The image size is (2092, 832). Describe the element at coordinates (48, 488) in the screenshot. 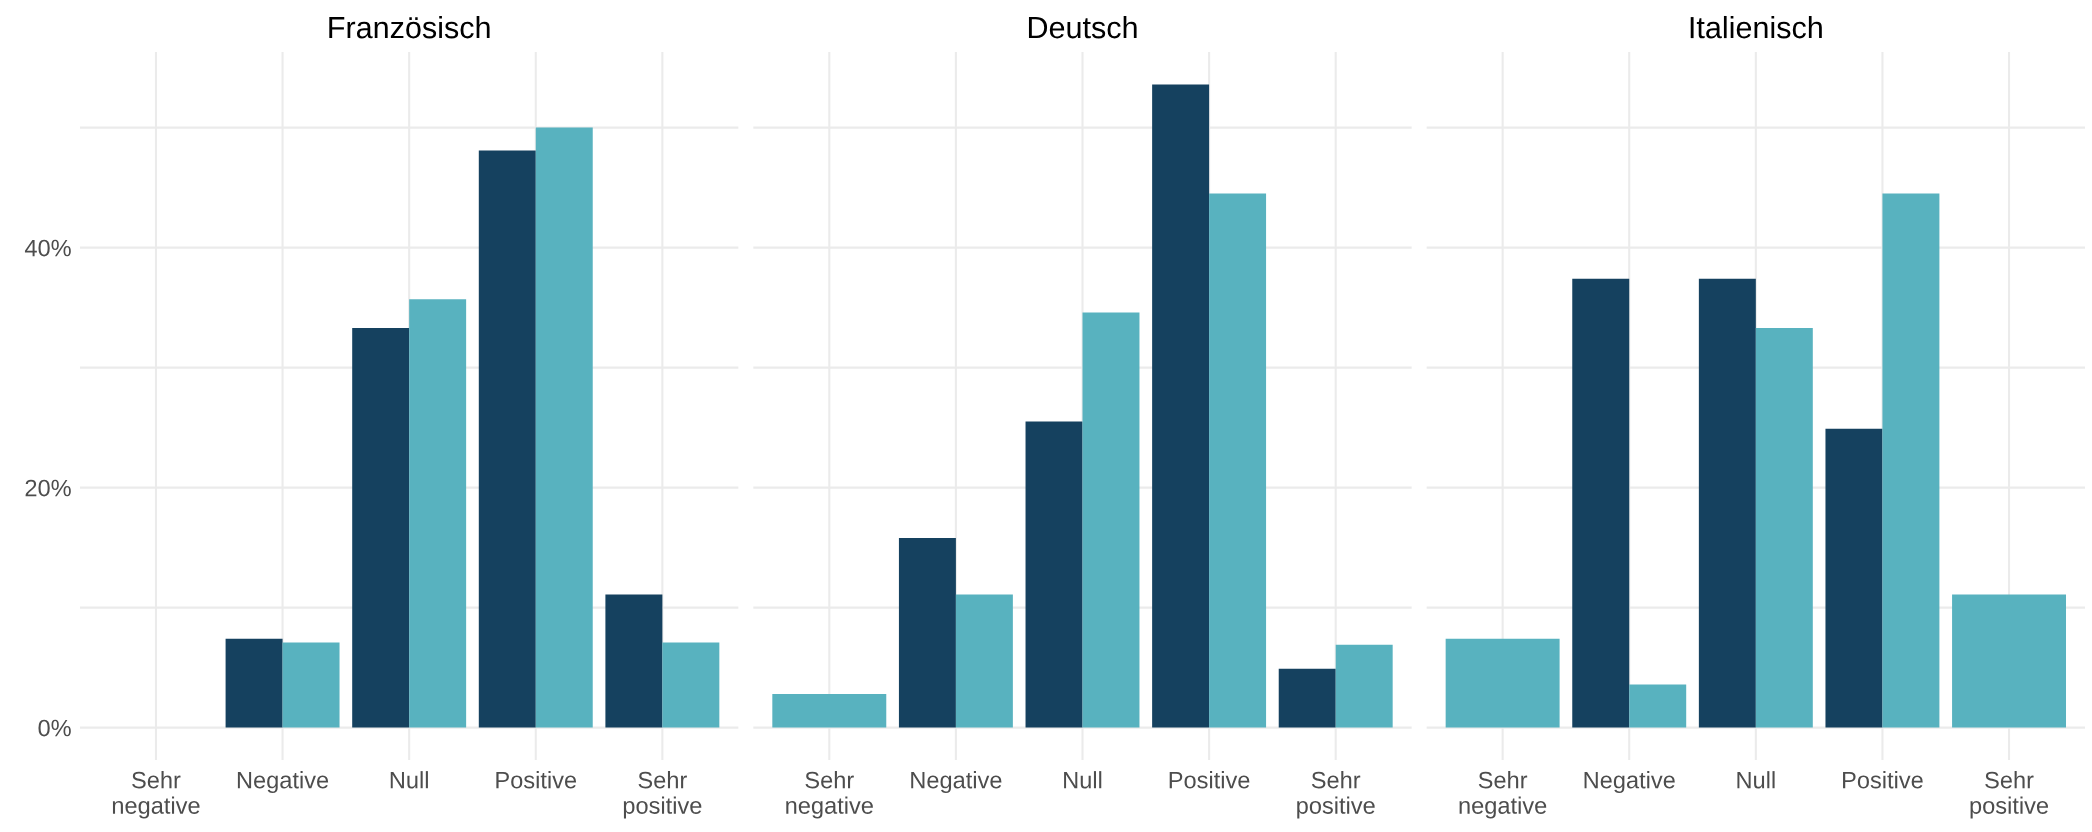

I see `y-tick-label: 20%` at that location.